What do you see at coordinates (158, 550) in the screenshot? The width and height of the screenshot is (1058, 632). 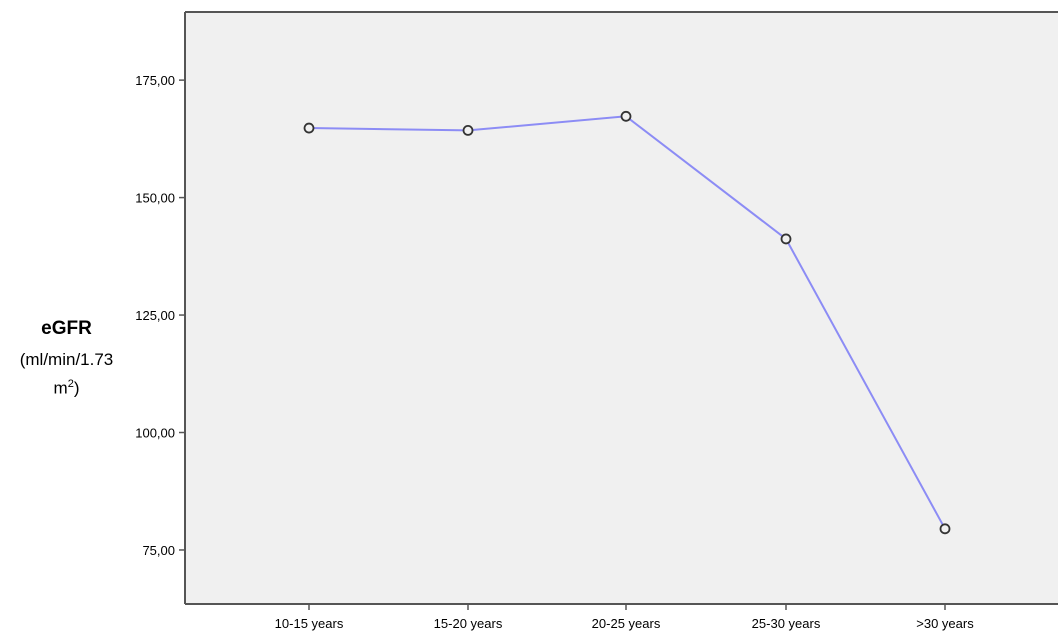 I see `y-tick-label: 75,00` at bounding box center [158, 550].